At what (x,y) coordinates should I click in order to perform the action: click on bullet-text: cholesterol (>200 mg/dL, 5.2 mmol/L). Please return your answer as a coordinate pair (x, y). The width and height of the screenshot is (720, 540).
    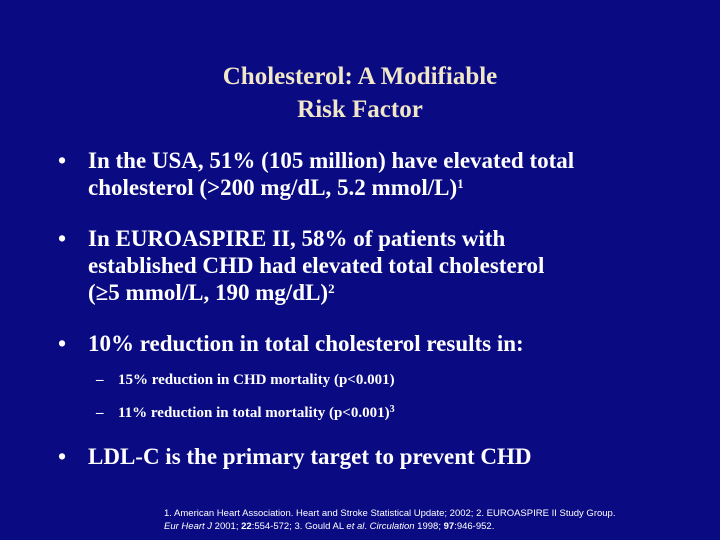
    Looking at the image, I should click on (273, 187).